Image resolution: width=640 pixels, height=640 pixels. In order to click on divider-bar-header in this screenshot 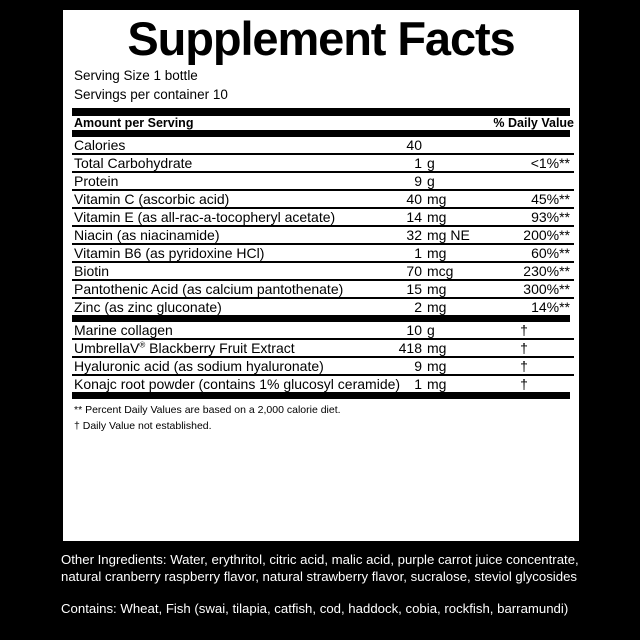, I will do `click(321, 134)`.